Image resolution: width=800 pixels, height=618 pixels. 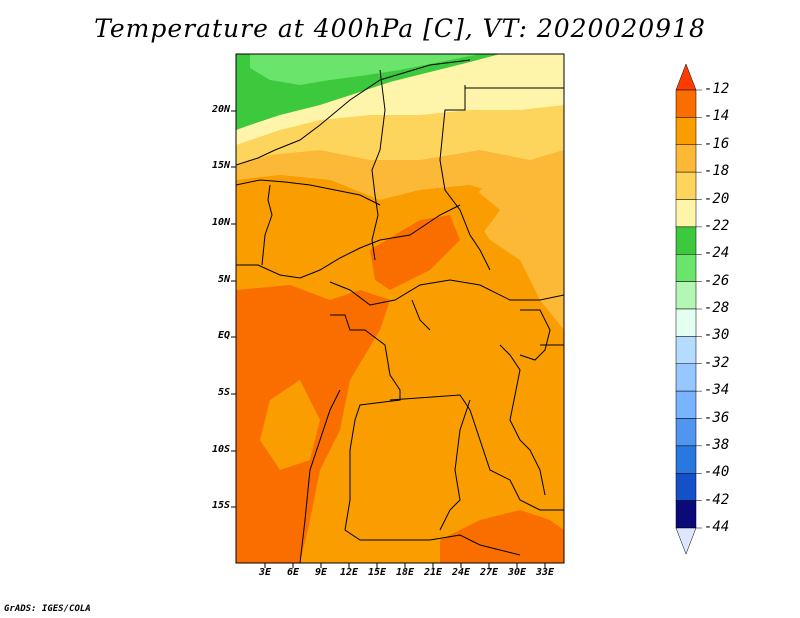 I want to click on lon-label-18e: 18E, so click(x=405, y=572).